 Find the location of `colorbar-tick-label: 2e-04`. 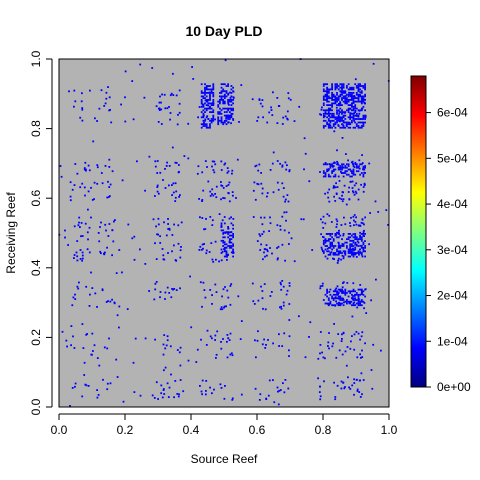

colorbar-tick-label: 2e-04 is located at coordinates (452, 296).